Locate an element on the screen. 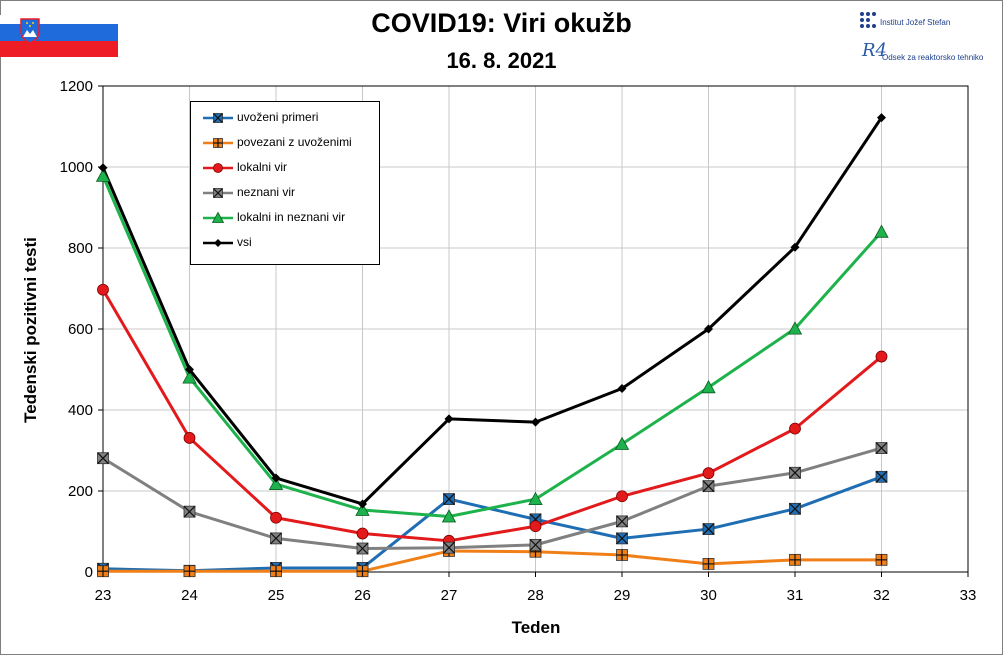 This screenshot has width=1003, height=655. y-tick-label: 600 is located at coordinates (80, 329).